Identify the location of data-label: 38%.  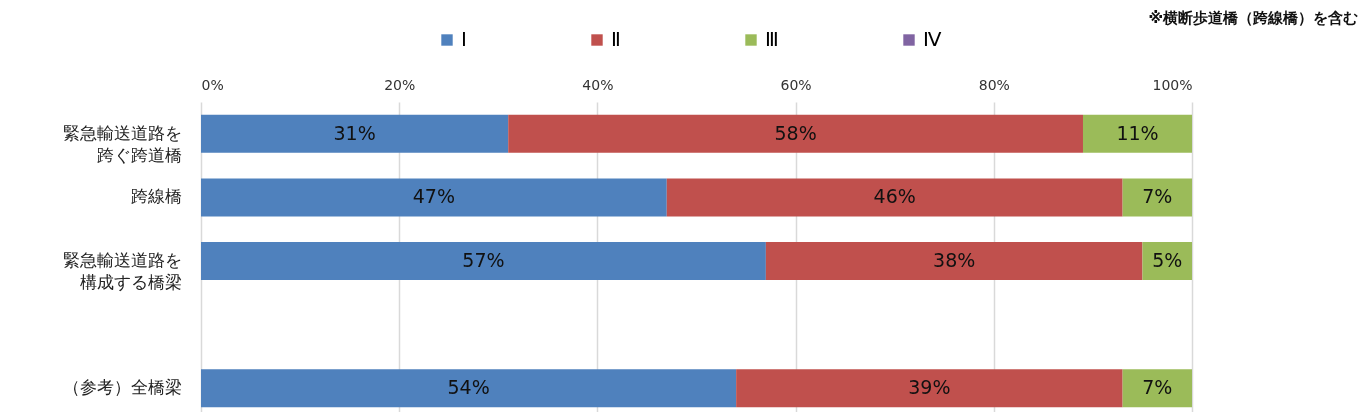
(954, 260).